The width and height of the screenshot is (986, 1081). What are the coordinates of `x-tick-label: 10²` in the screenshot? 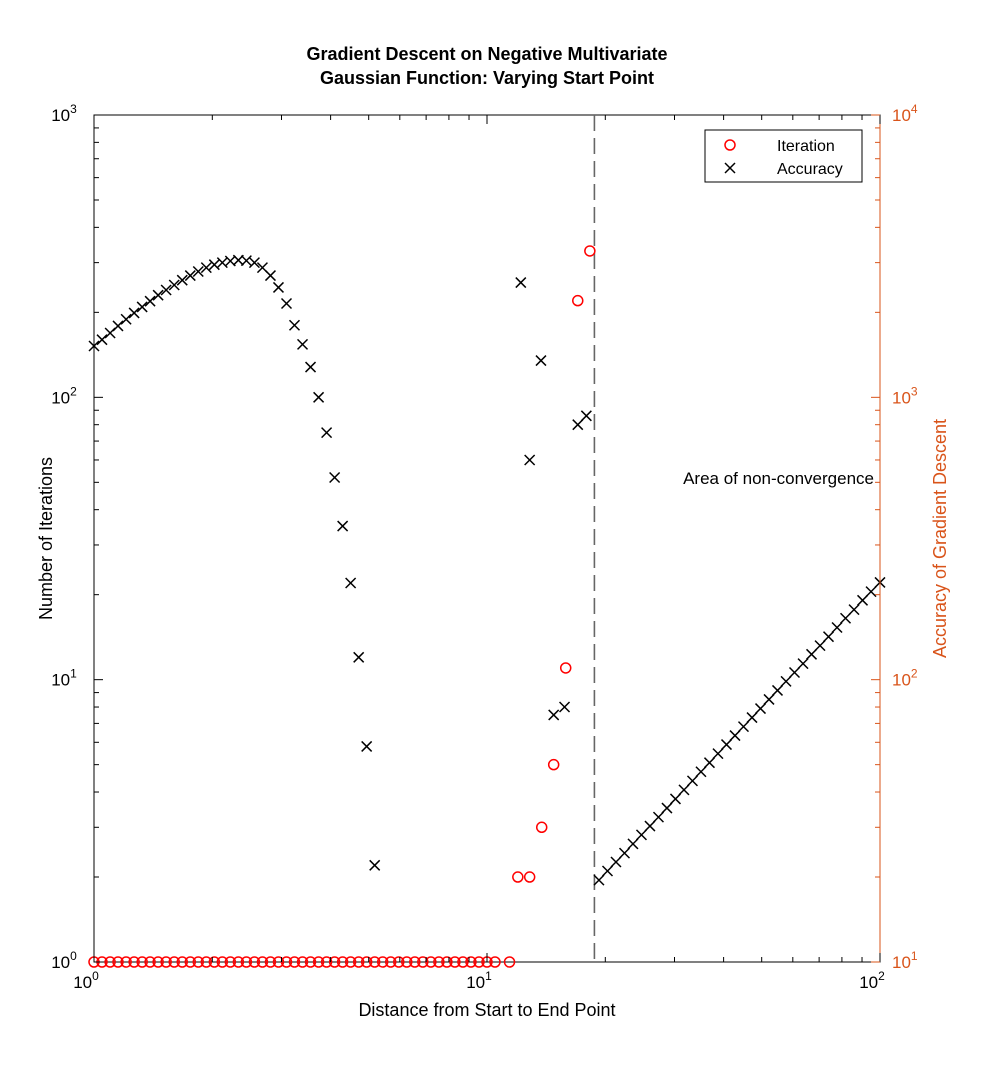 It's located at (872, 980).